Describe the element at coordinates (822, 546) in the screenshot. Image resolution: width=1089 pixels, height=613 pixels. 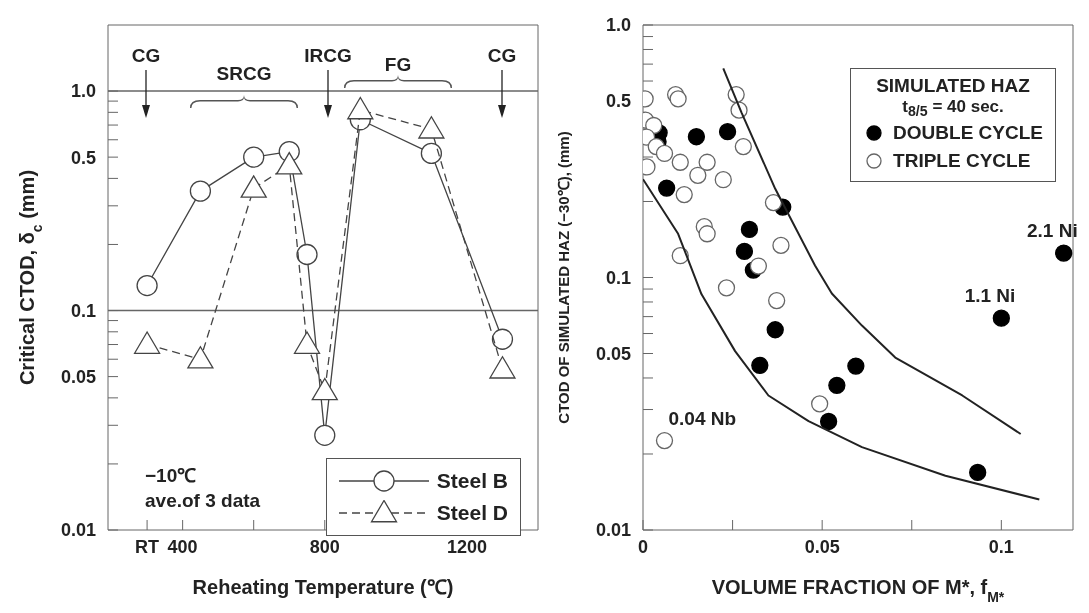
I see `x-tick-label: 0.05` at that location.